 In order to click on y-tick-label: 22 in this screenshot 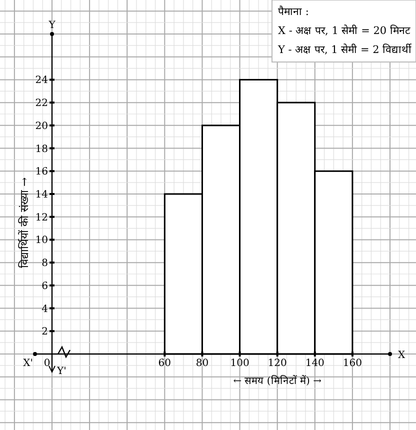, I will do `click(41, 104)`.